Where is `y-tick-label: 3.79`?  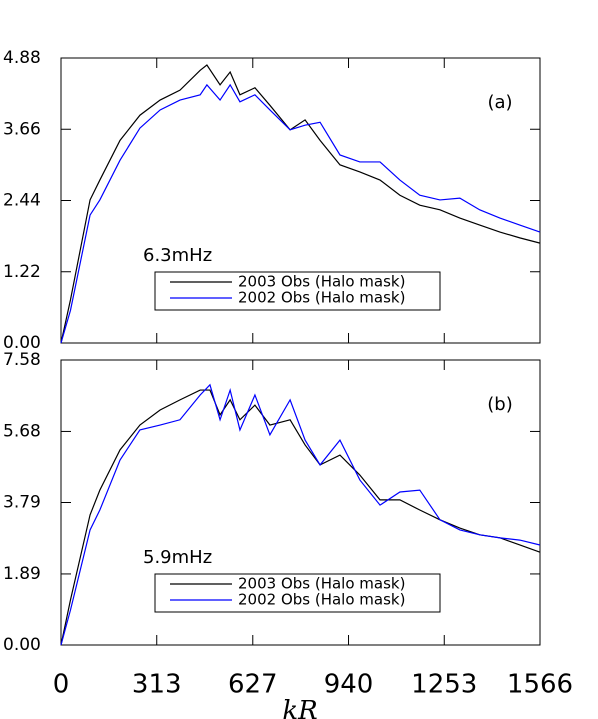
y-tick-label: 3.79 is located at coordinates (22, 503).